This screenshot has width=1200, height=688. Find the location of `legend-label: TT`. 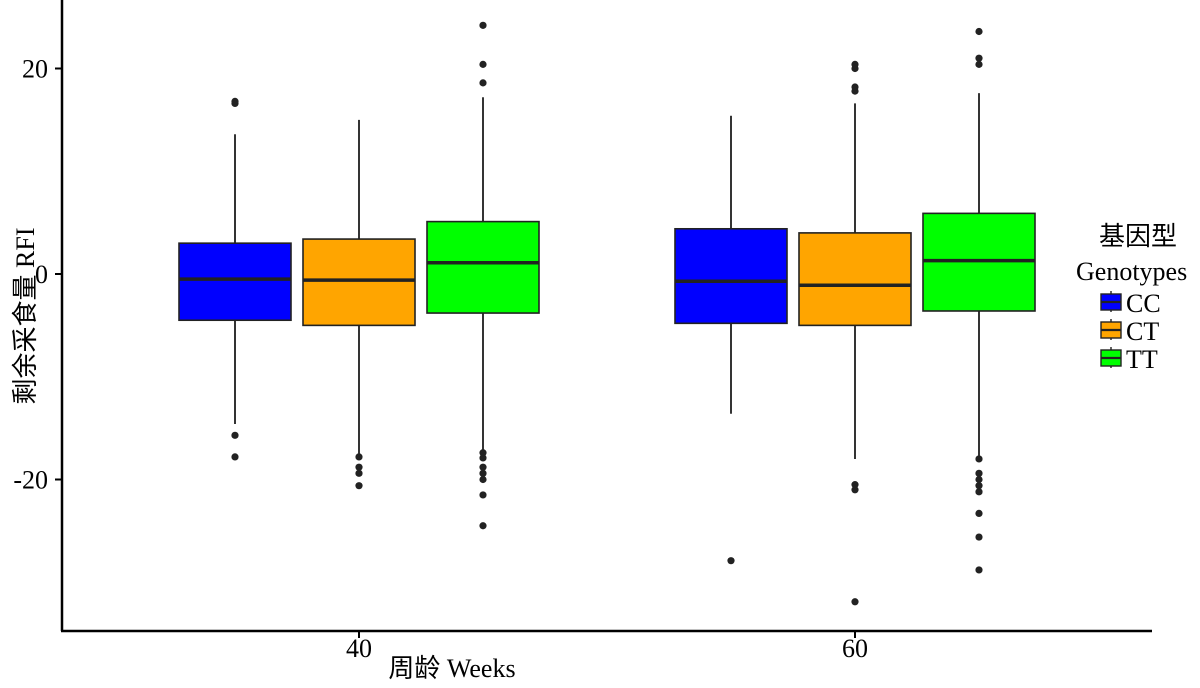

legend-label: TT is located at coordinates (1142, 359).